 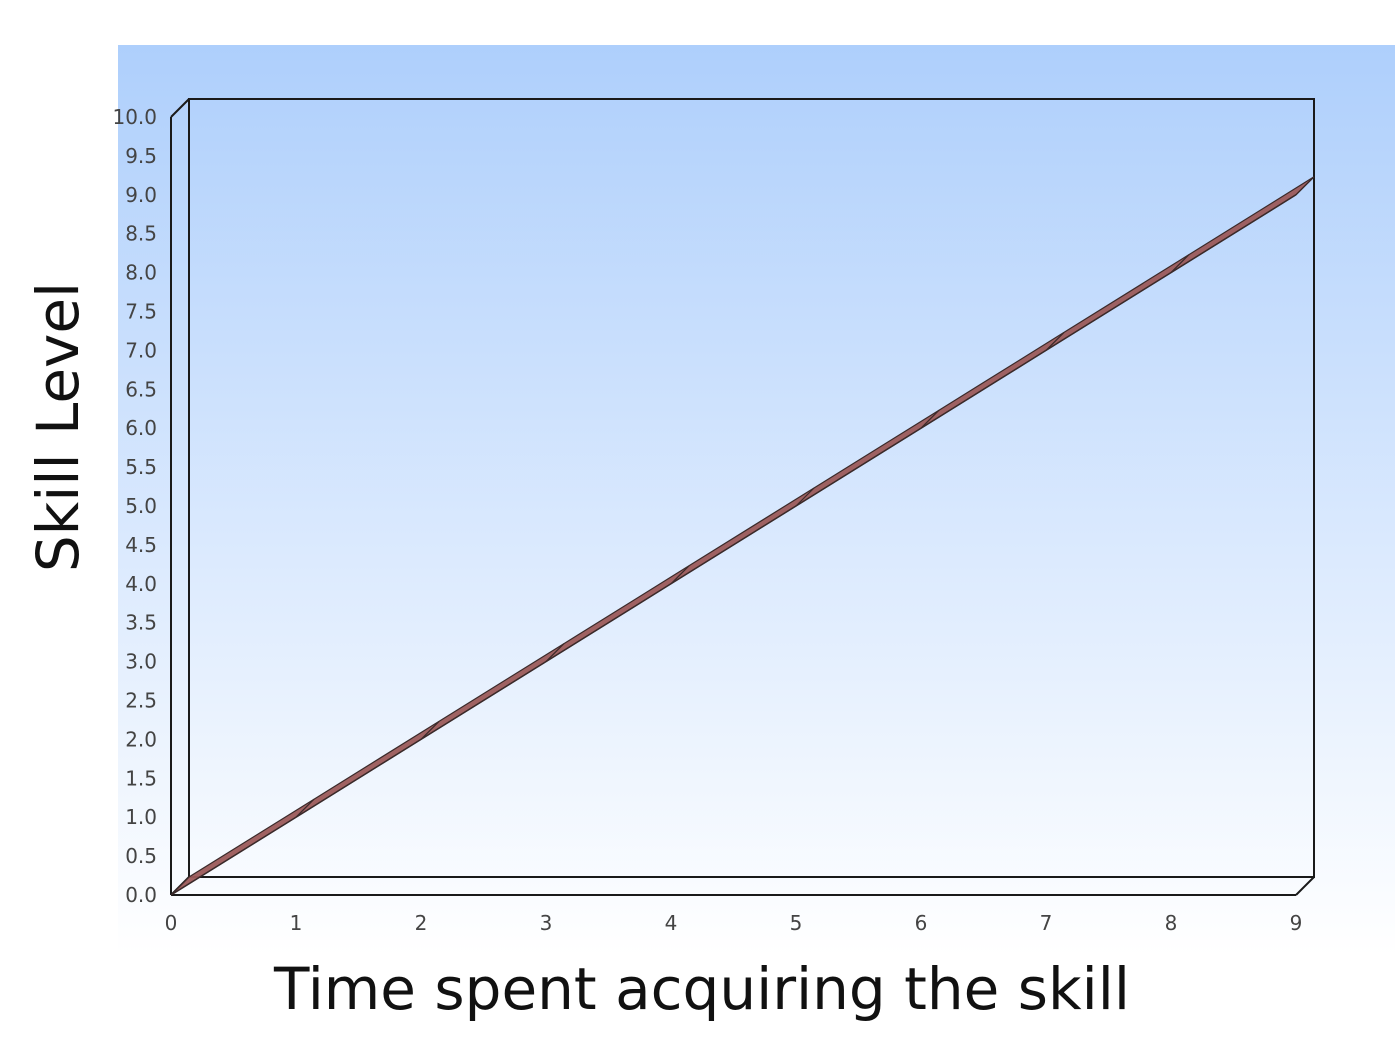 I want to click on y-tick-label: 7.0, so click(x=141, y=350).